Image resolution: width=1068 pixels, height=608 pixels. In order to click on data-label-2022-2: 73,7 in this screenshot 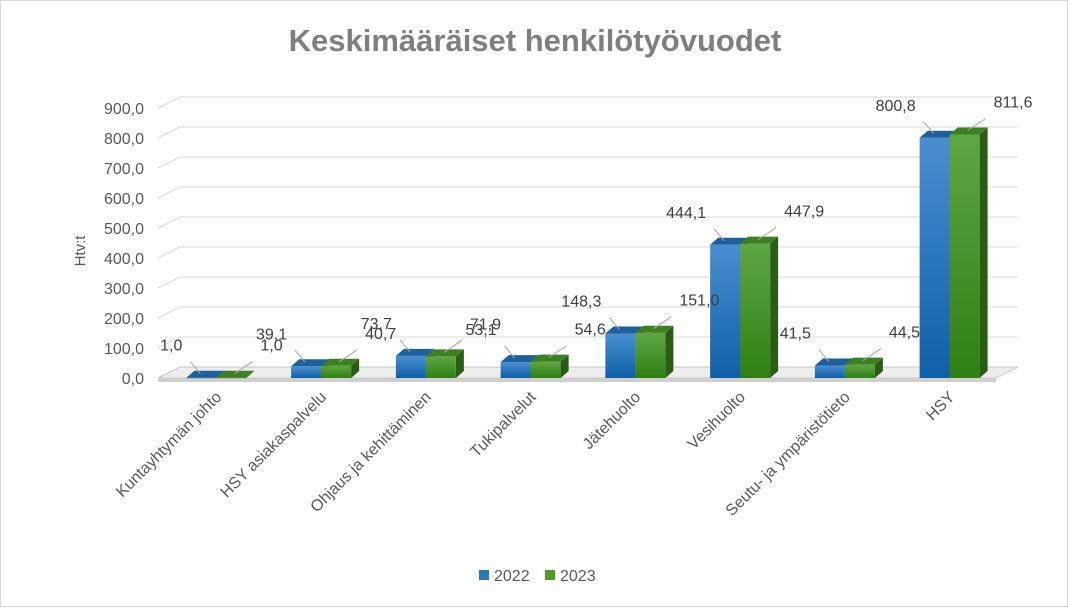, I will do `click(376, 324)`.